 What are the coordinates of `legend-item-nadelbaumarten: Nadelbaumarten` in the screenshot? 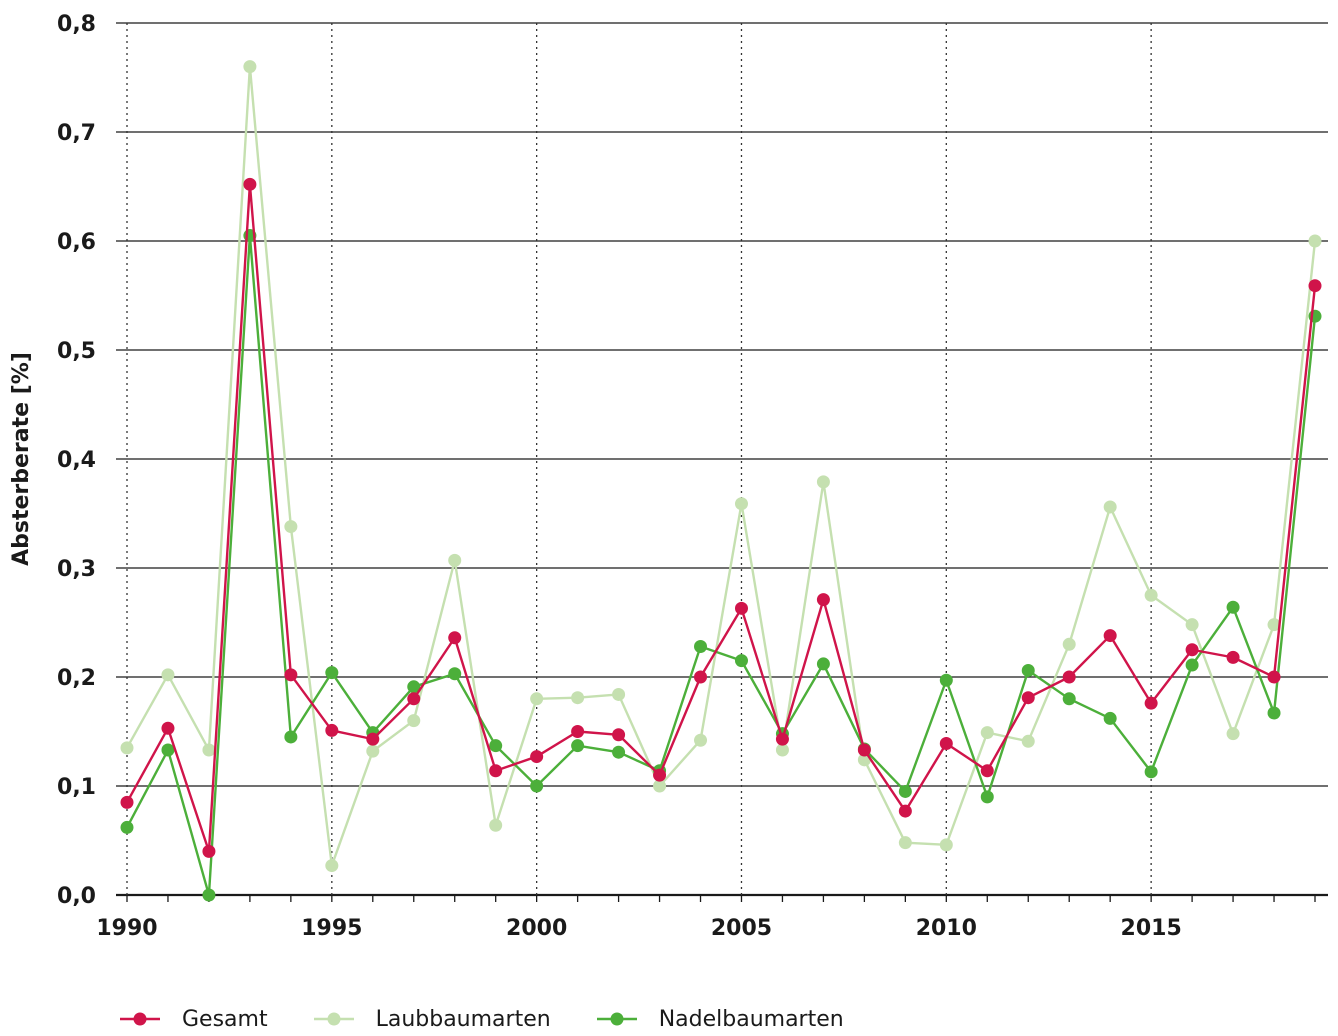 It's located at (719, 1019).